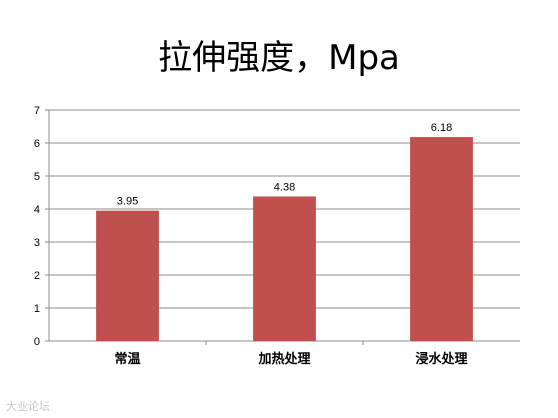 This screenshot has width=558, height=418. I want to click on watermark-text: 大业论坛, so click(28, 406).